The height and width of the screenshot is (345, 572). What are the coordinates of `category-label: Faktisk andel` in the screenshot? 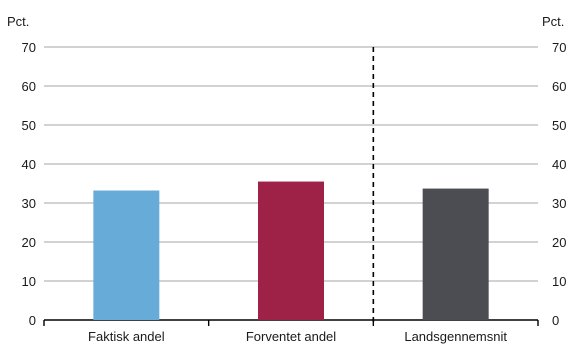 It's located at (126, 336).